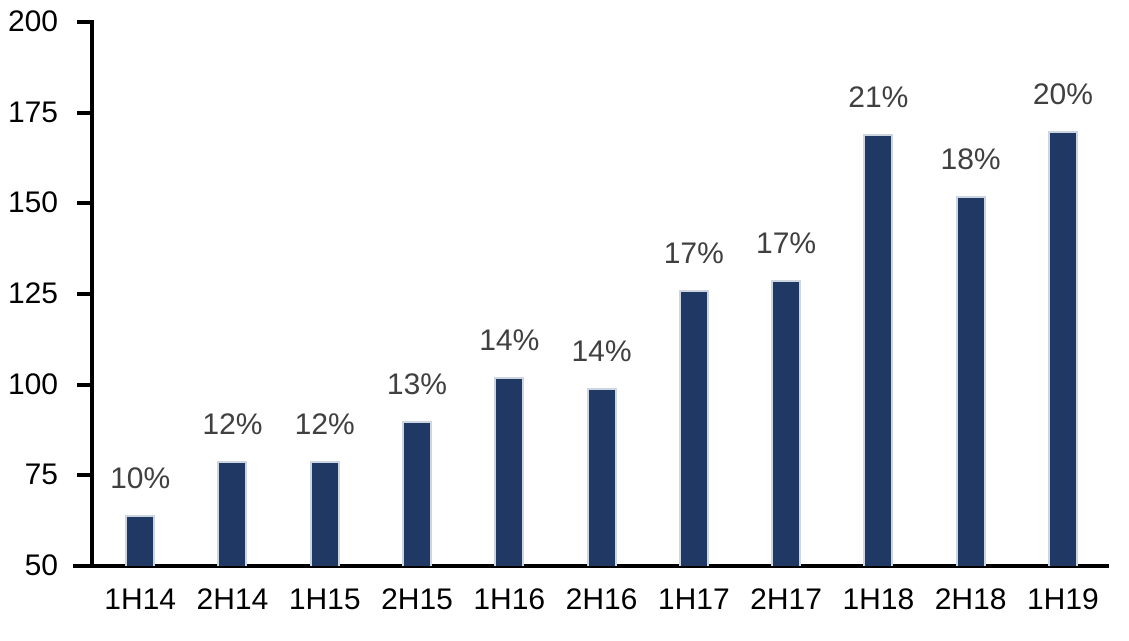  Describe the element at coordinates (878, 350) in the screenshot. I see `bar-1h18` at that location.